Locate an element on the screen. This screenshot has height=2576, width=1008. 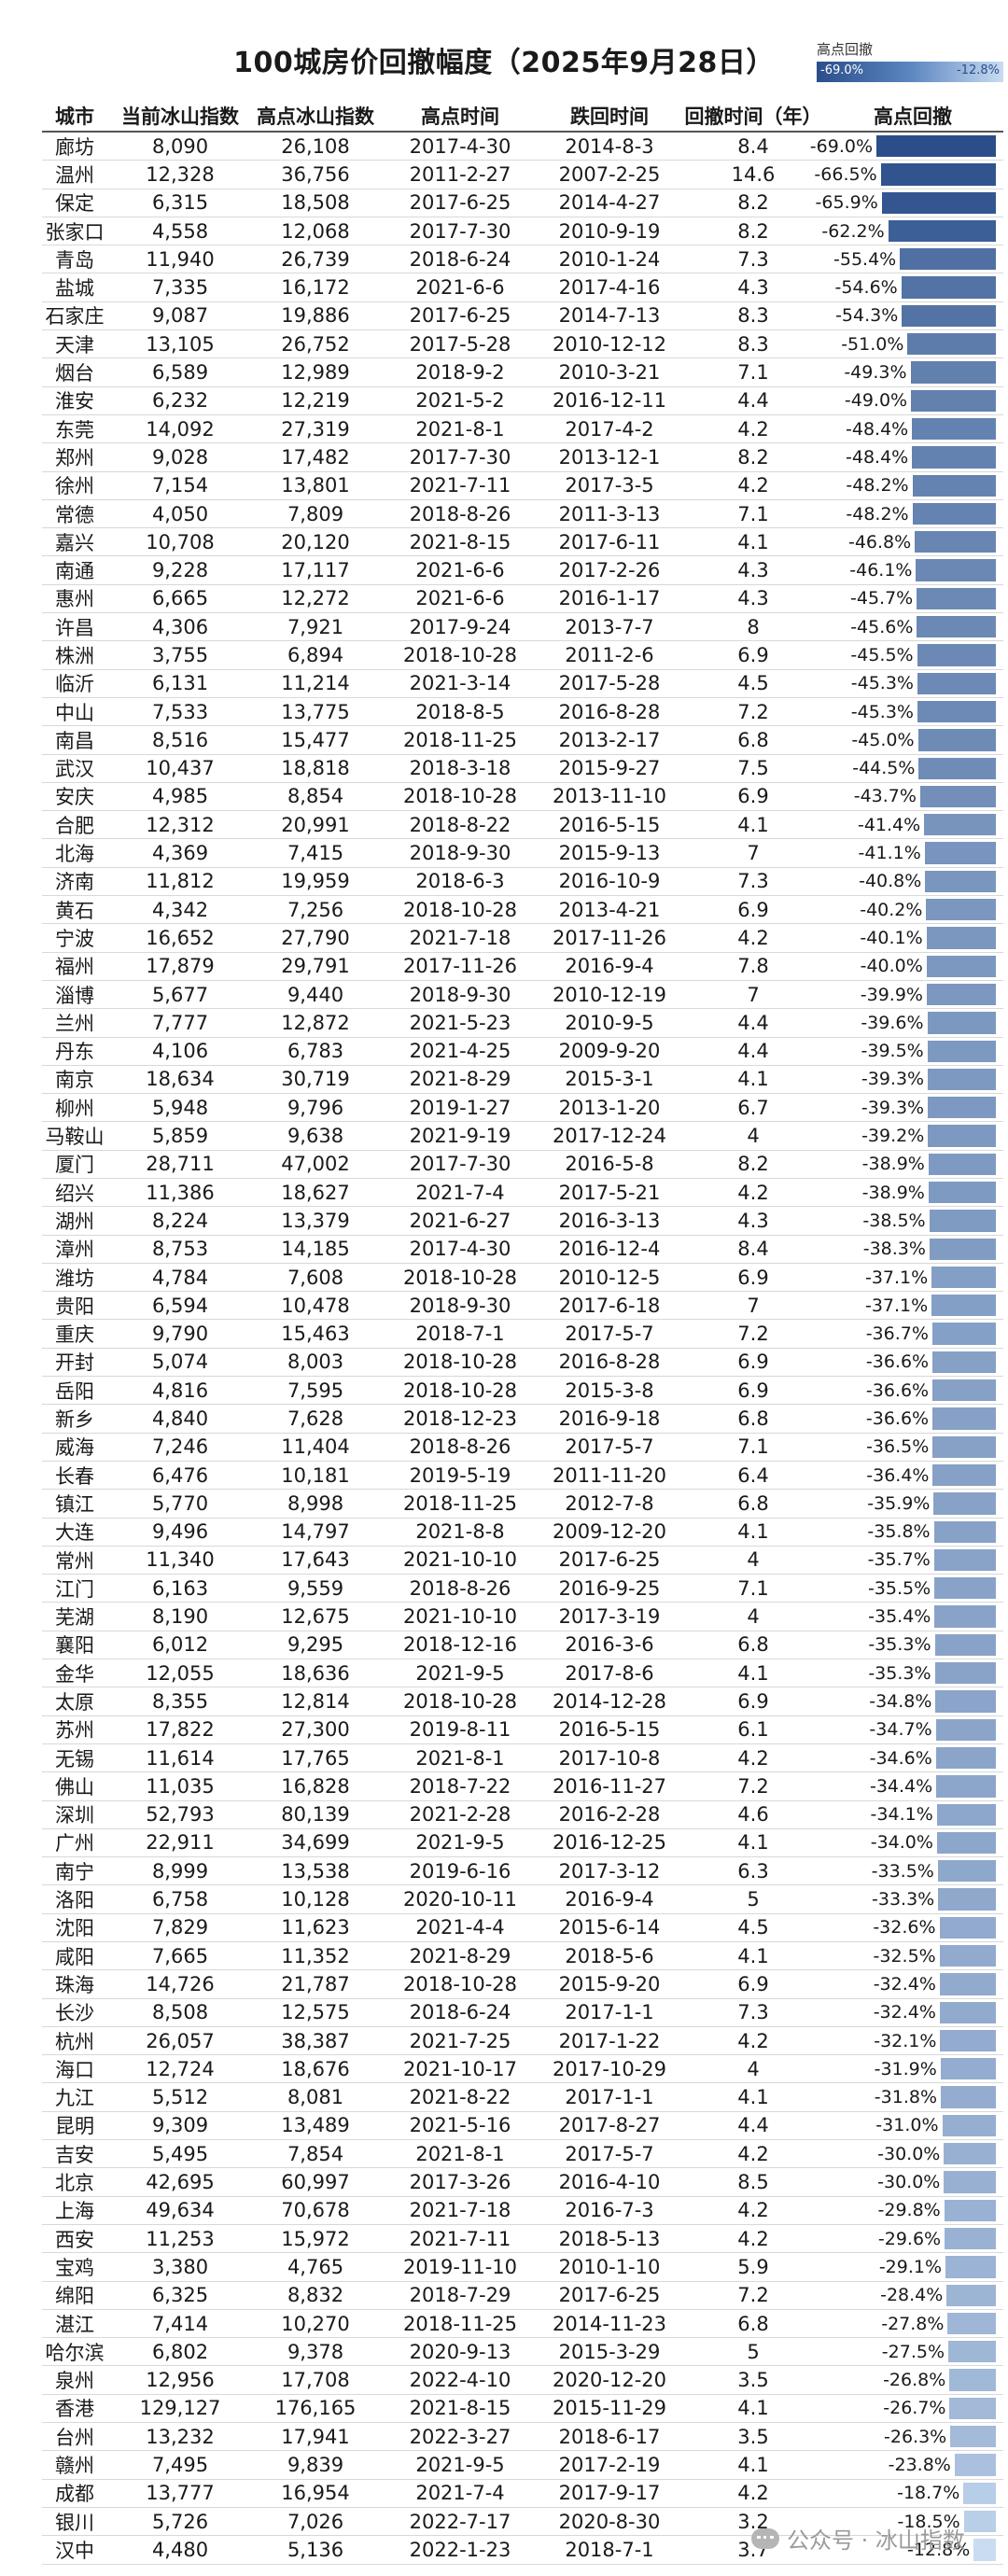
drop-cell: -39.6% is located at coordinates (912, 1022).